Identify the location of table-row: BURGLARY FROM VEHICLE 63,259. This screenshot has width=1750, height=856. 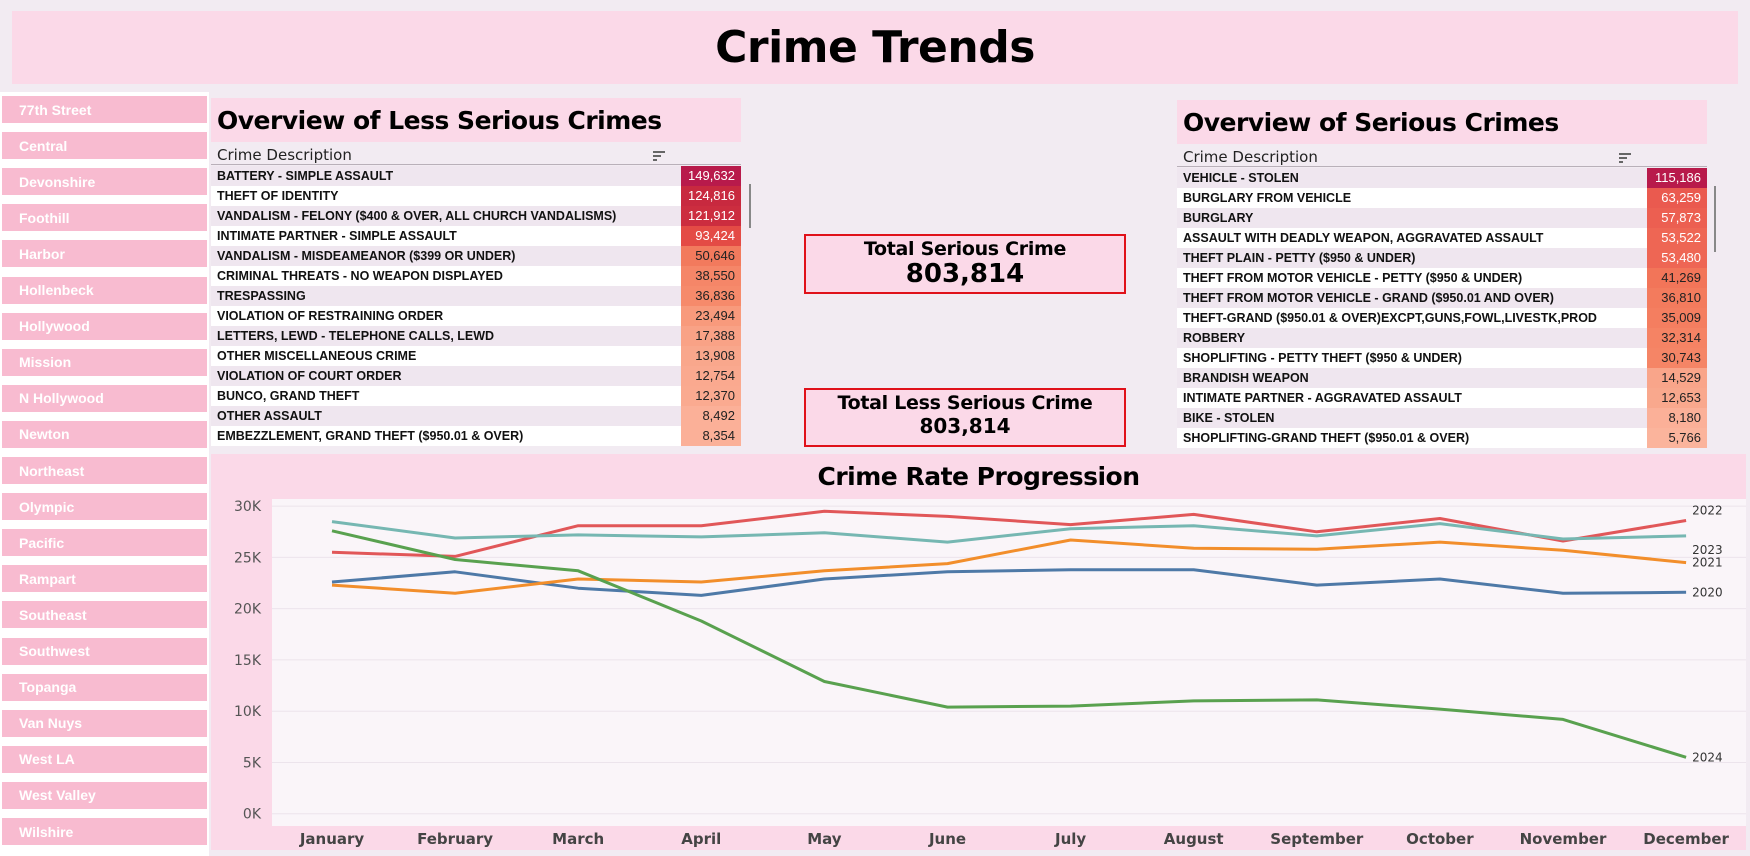
(1442, 198).